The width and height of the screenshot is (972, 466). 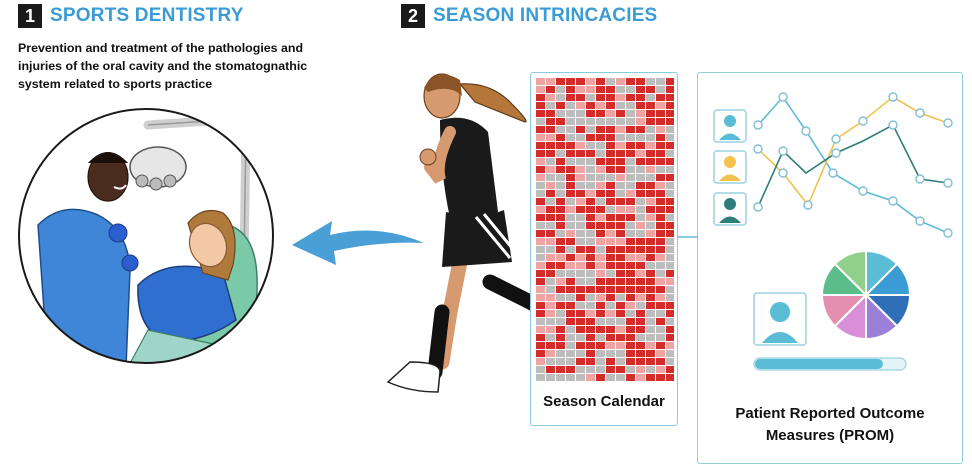 What do you see at coordinates (853, 151) in the screenshot?
I see `prom-line-yellow` at bounding box center [853, 151].